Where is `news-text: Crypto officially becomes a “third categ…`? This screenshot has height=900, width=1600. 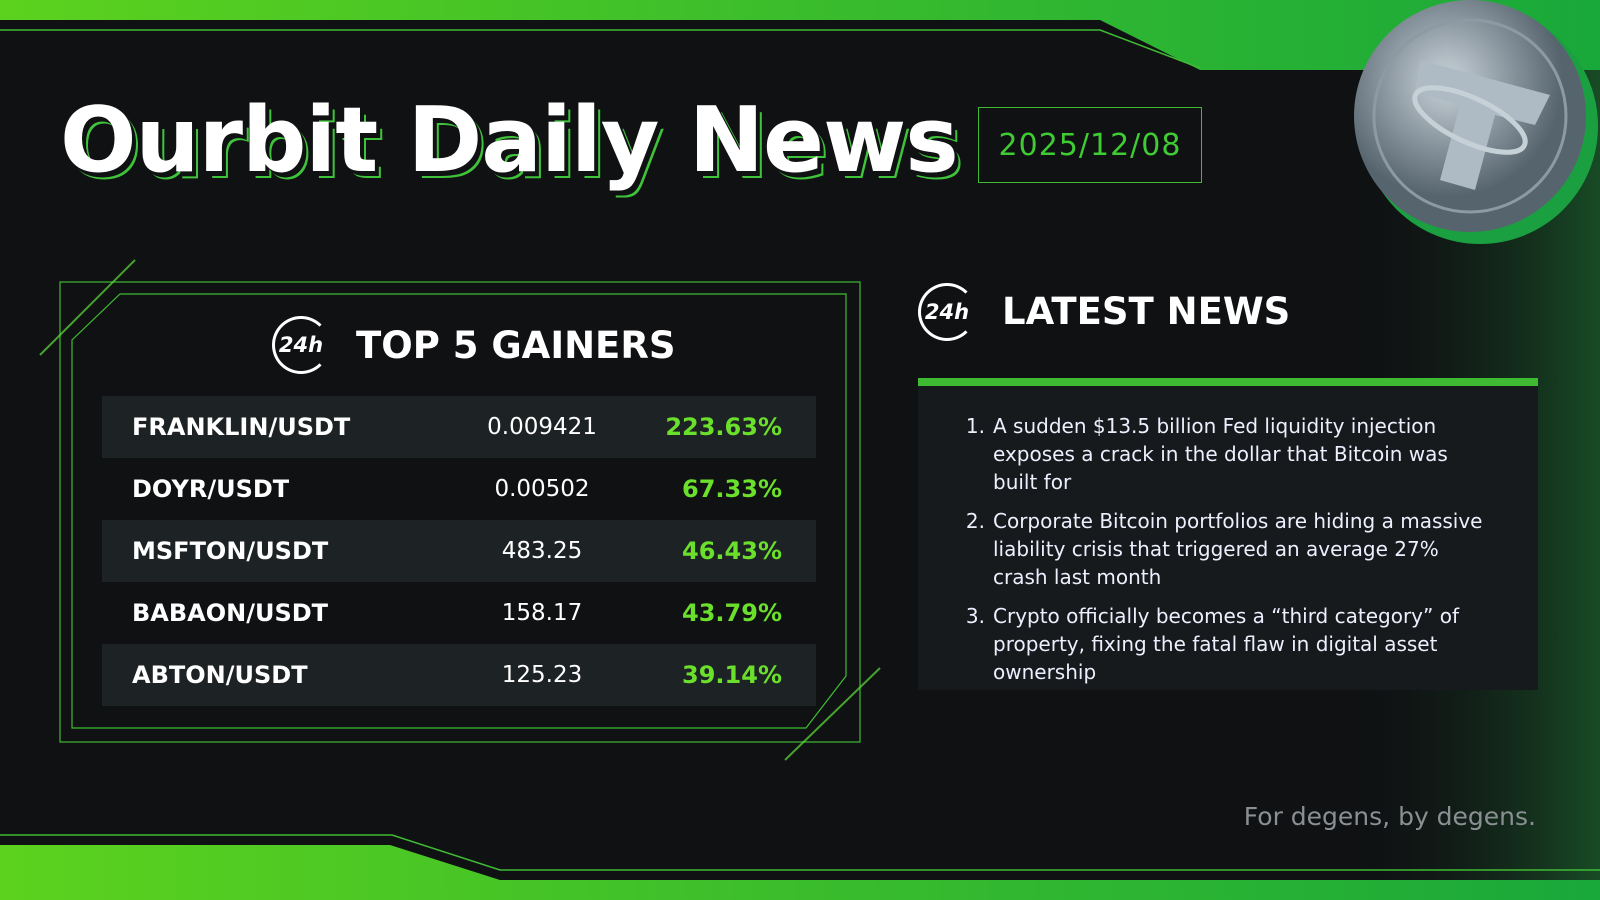
news-text: Crypto officially becomes a “third categ… is located at coordinates (1226, 644).